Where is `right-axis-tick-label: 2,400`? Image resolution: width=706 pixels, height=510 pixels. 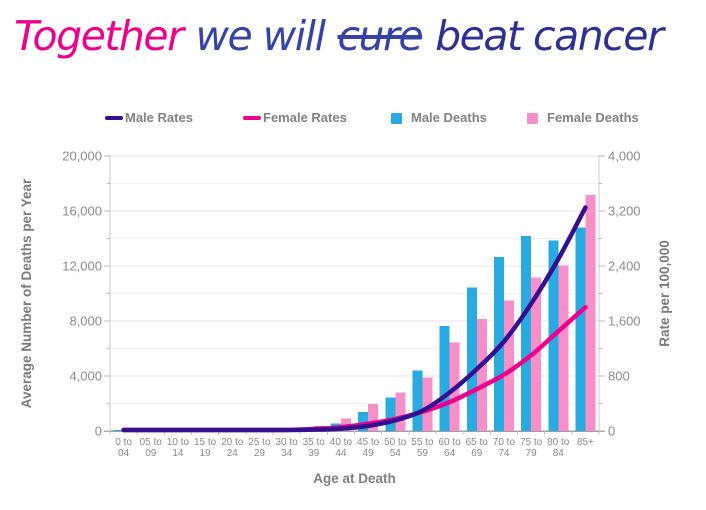 right-axis-tick-label: 2,400 is located at coordinates (624, 266).